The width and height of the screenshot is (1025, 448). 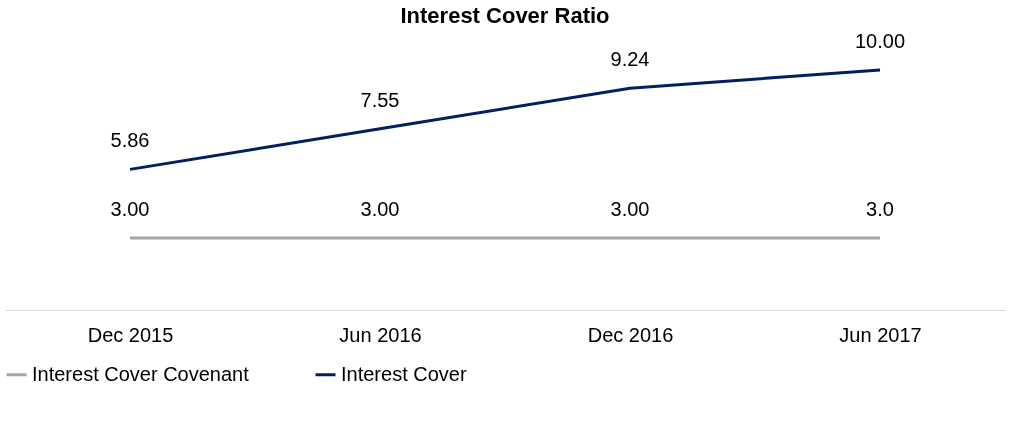 What do you see at coordinates (130, 140) in the screenshot?
I see `data-label: 5.86` at bounding box center [130, 140].